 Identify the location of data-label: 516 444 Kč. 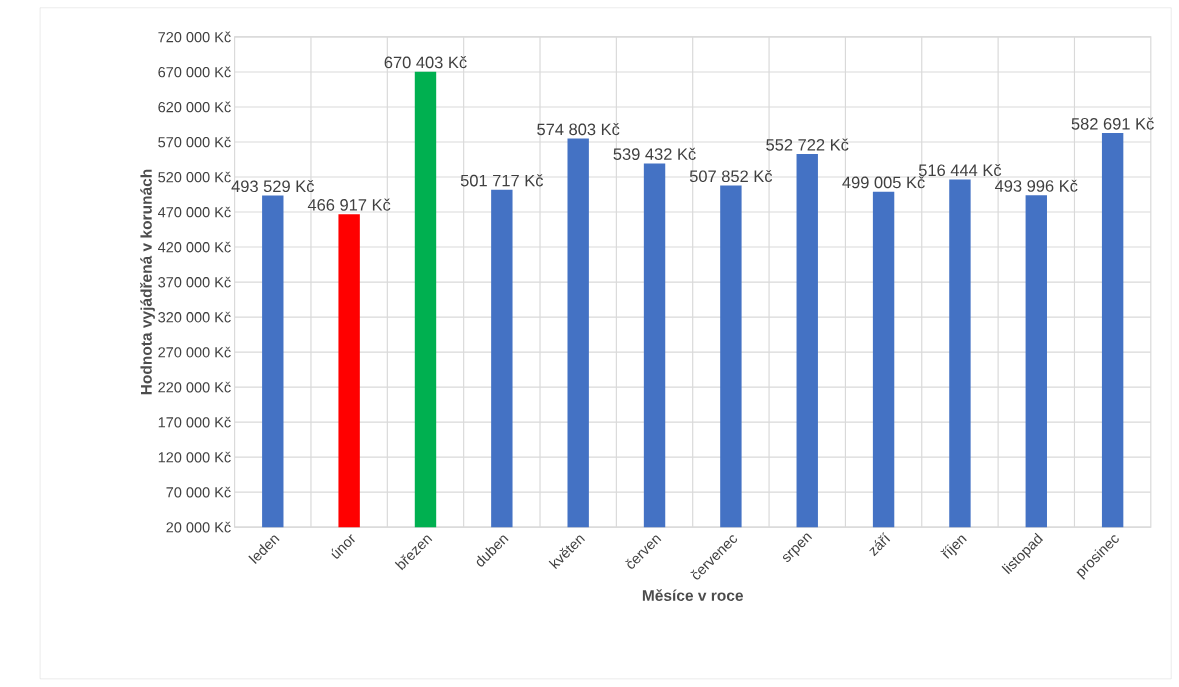
(960, 170).